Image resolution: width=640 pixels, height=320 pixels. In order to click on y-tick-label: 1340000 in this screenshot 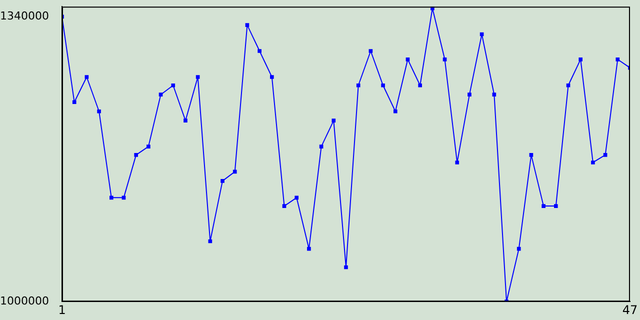, I will do `click(24, 16)`.